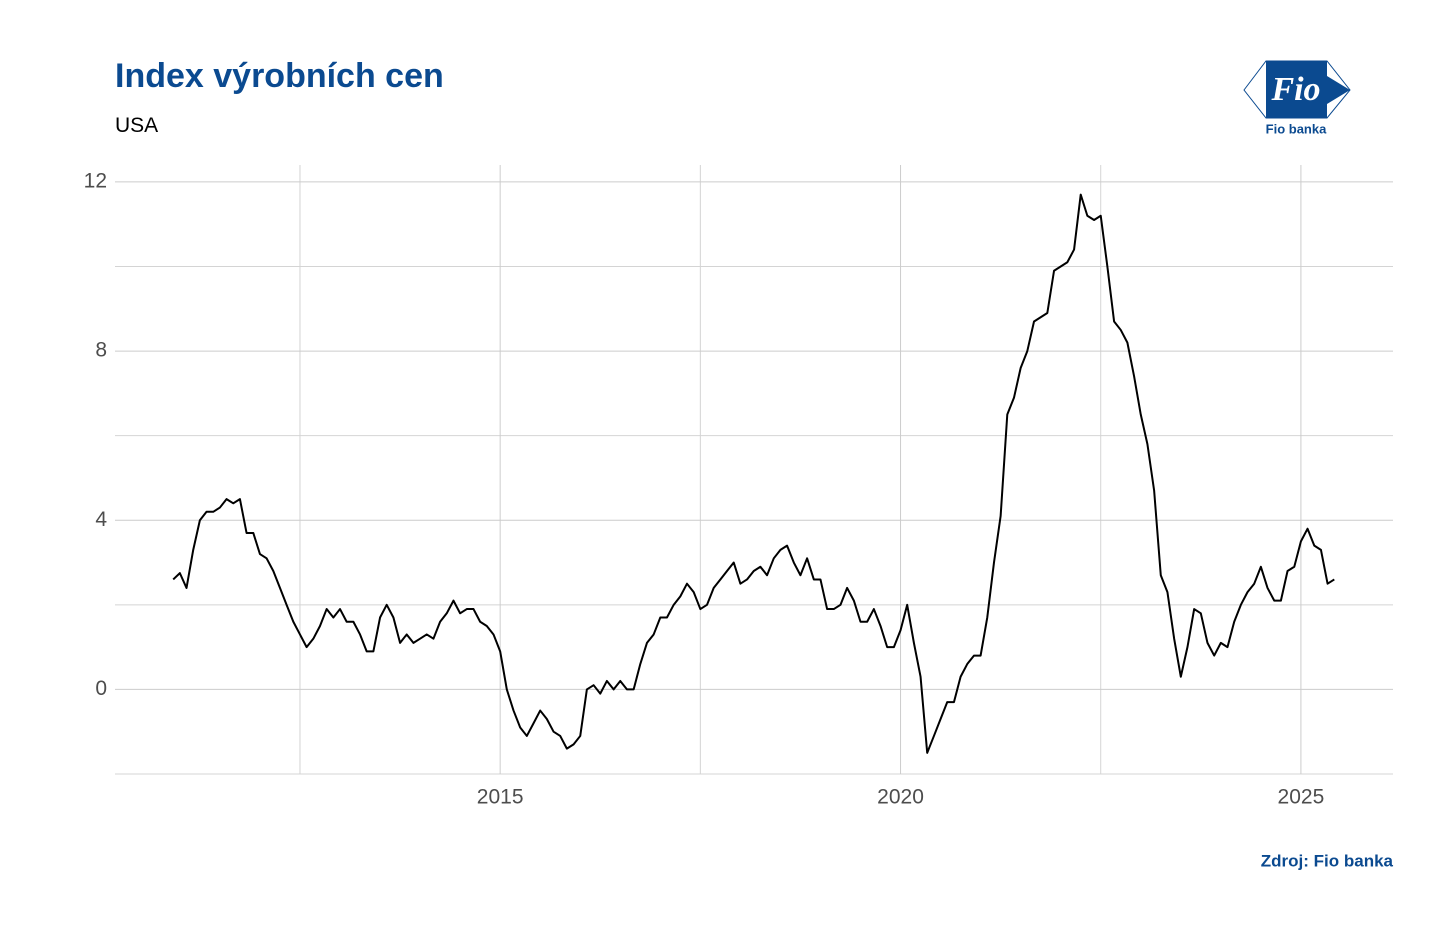  Describe the element at coordinates (101, 519) in the screenshot. I see `y-tick-label: 4` at that location.